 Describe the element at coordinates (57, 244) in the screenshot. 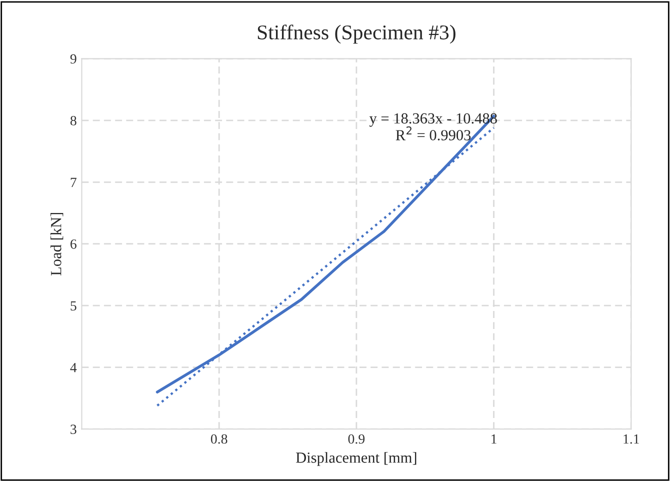

I see `y-axis-title: Load [kN]` at that location.